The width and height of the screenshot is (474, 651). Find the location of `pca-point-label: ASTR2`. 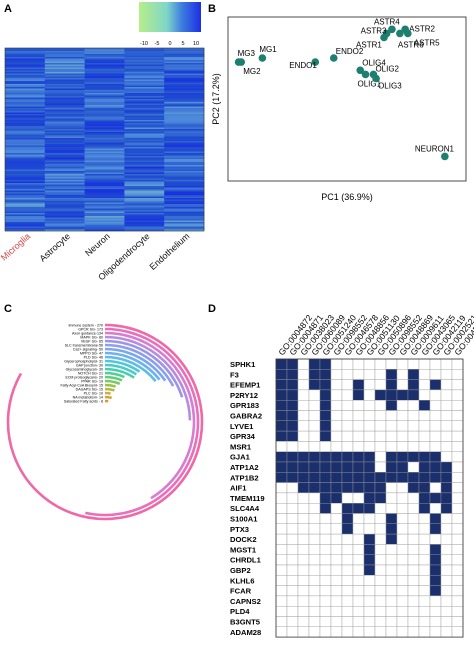

pca-point-label: ASTR2 is located at coordinates (422, 28).